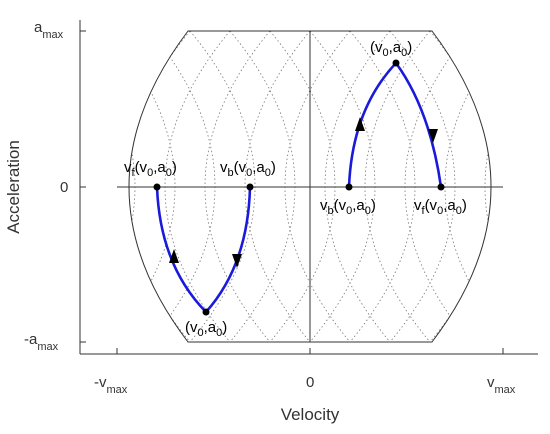  Describe the element at coordinates (310, 382) in the screenshot. I see `xtick-zero: 0` at that location.